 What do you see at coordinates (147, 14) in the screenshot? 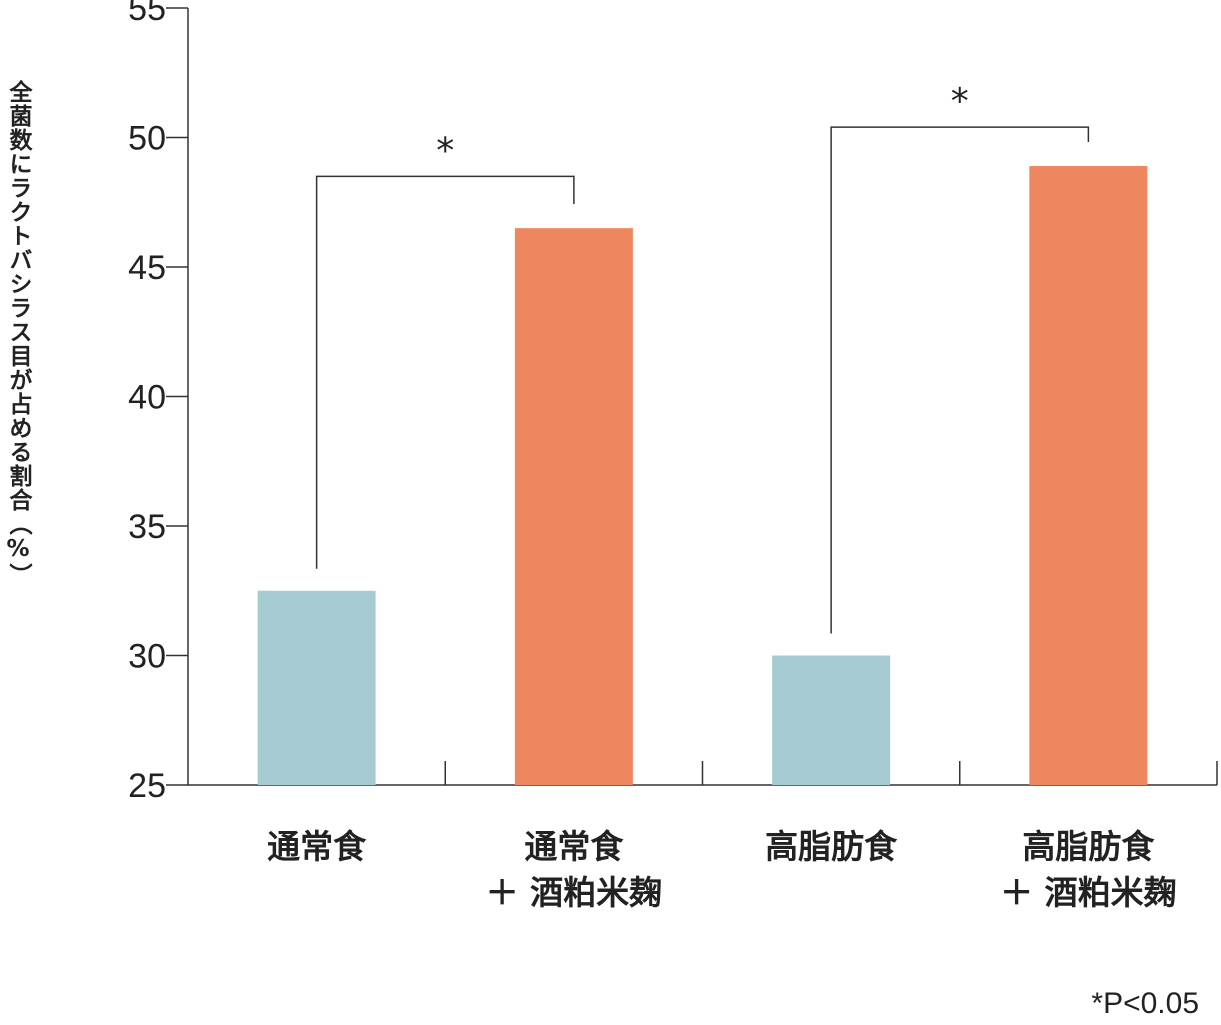
I see `y-tick-label: 55` at bounding box center [147, 14].